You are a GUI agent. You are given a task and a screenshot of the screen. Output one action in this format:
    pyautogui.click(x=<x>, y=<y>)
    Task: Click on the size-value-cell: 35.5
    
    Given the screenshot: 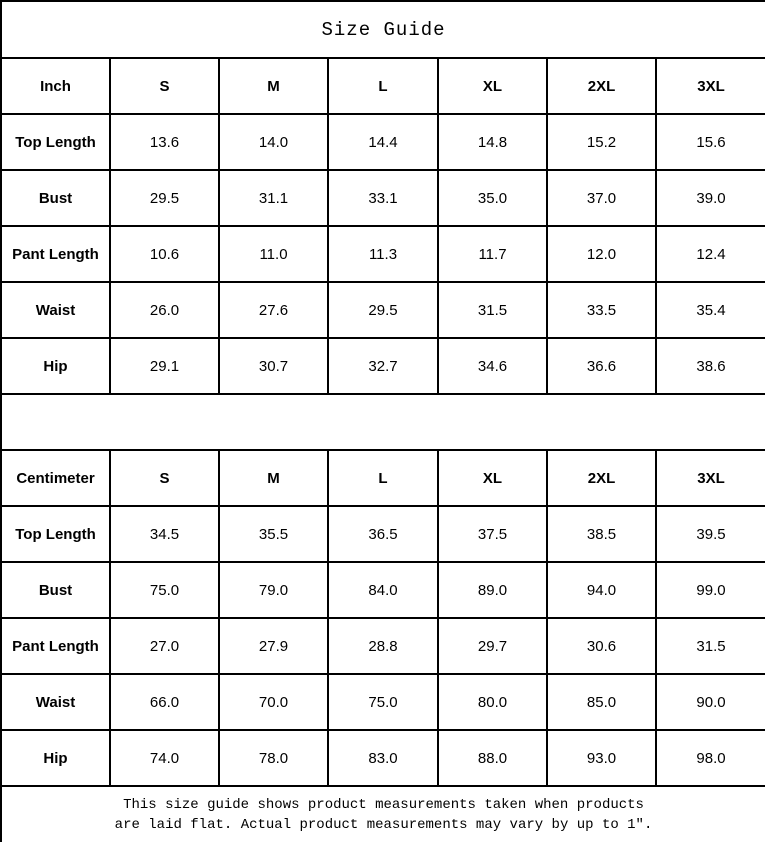 What is the action you would take?
    pyautogui.click(x=273, y=534)
    